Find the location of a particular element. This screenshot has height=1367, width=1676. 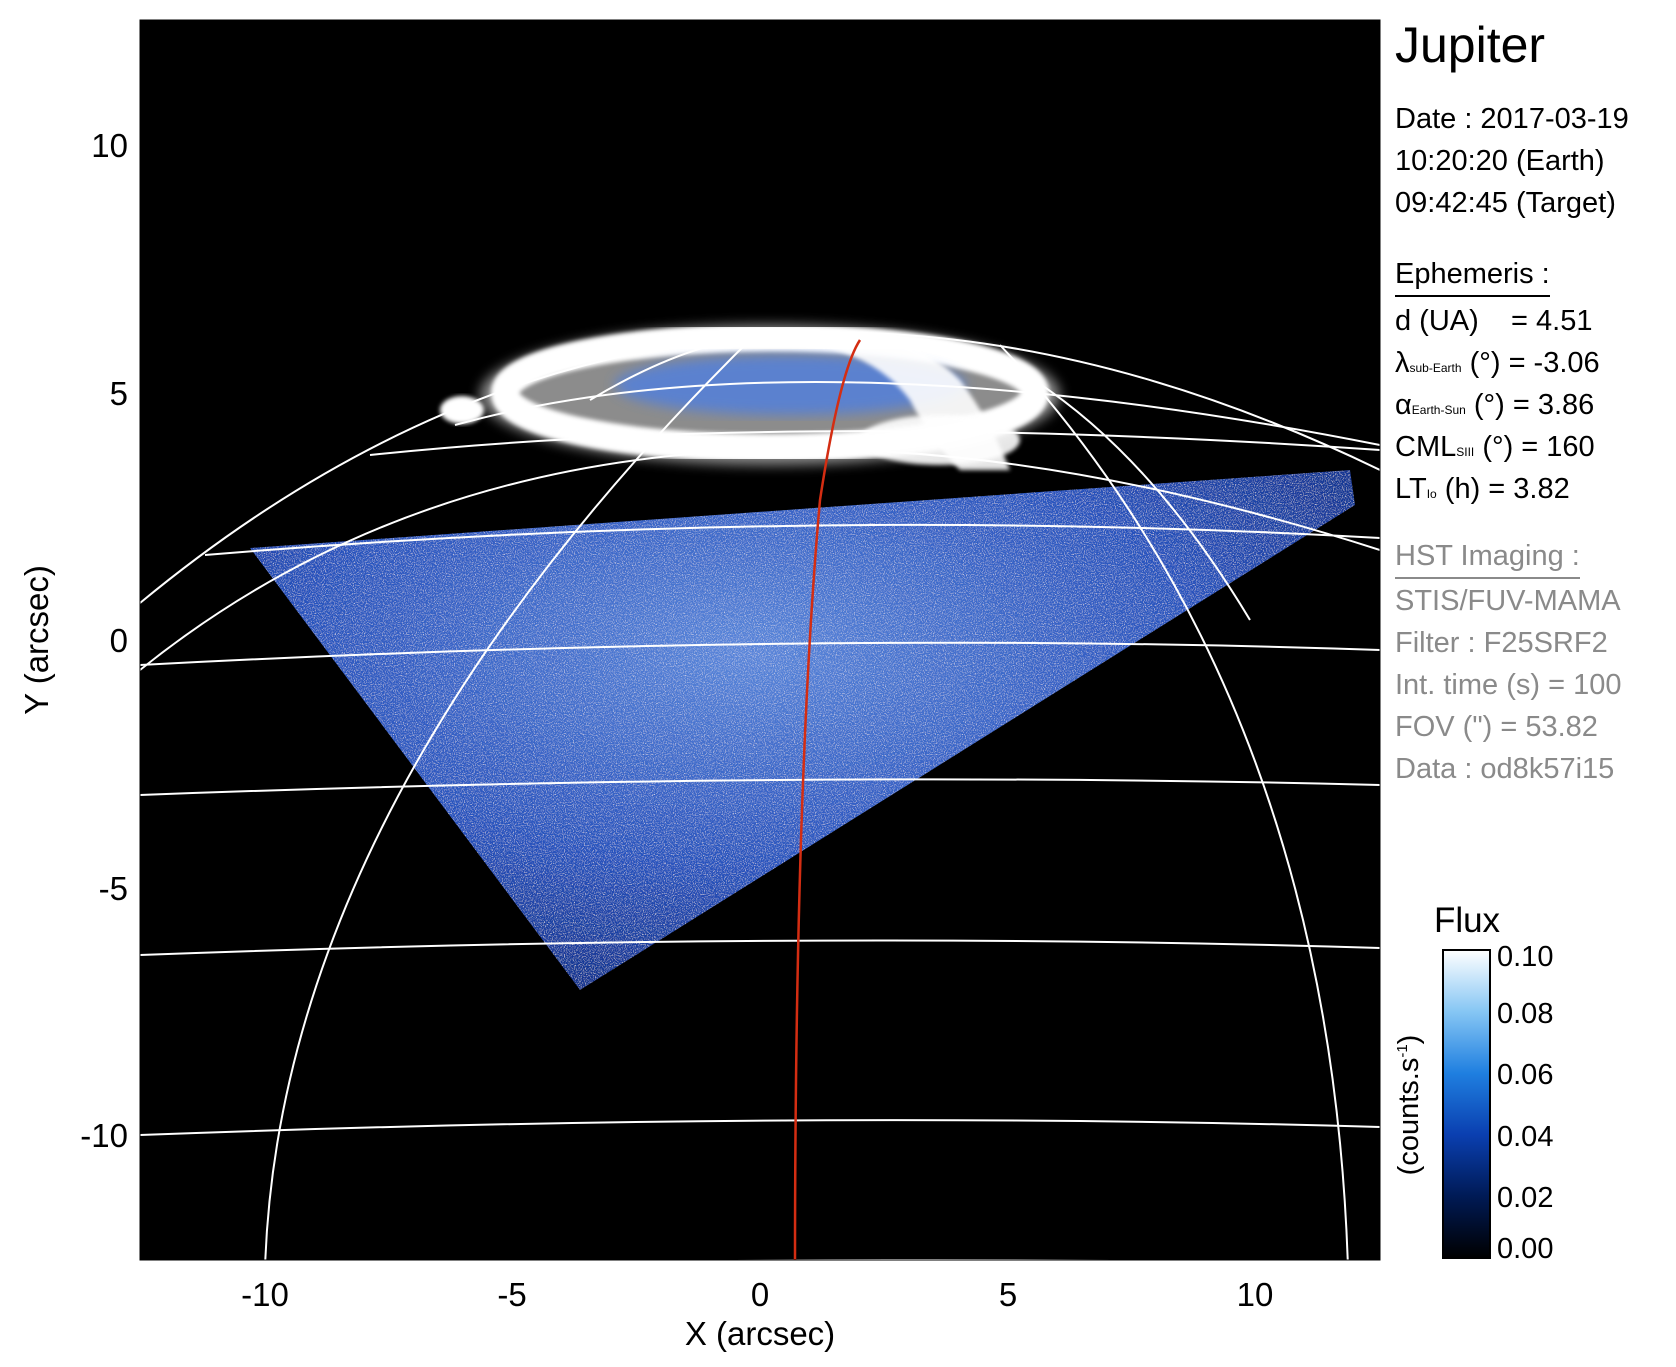

hst-heading: HST Imaging : is located at coordinates (1487, 559).